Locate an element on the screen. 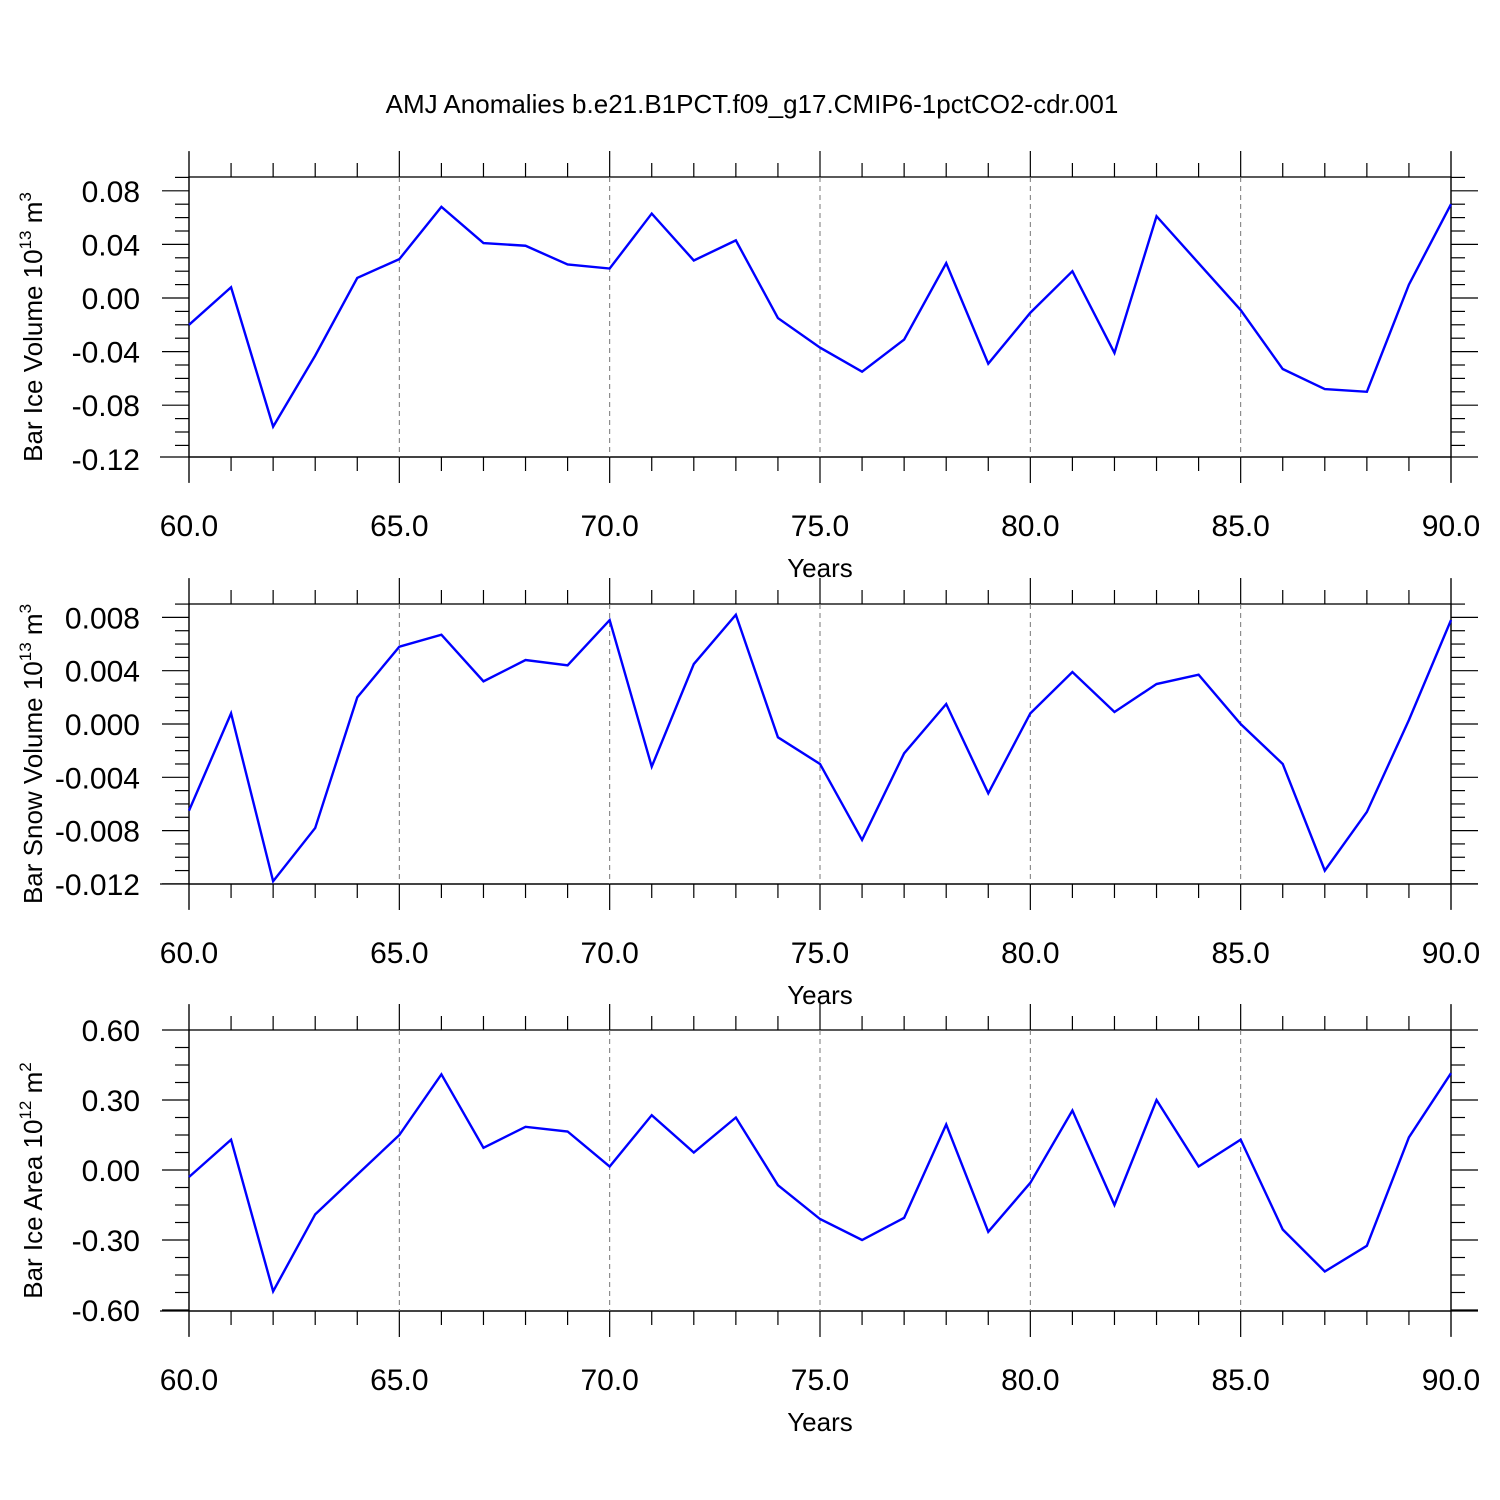 This screenshot has width=1500, height=1500. y-axis-title: Bar Ice Volume 1013 m3 is located at coordinates (32, 327).